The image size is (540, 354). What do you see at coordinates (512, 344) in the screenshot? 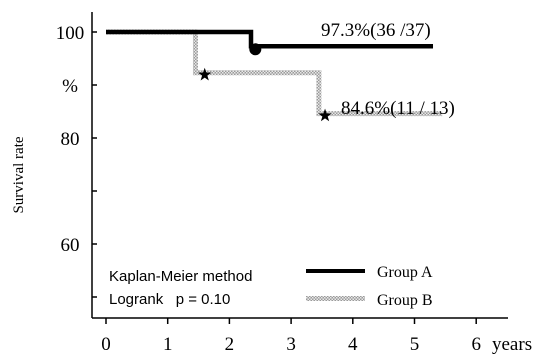
I see `x-axis-label: years` at bounding box center [512, 344].